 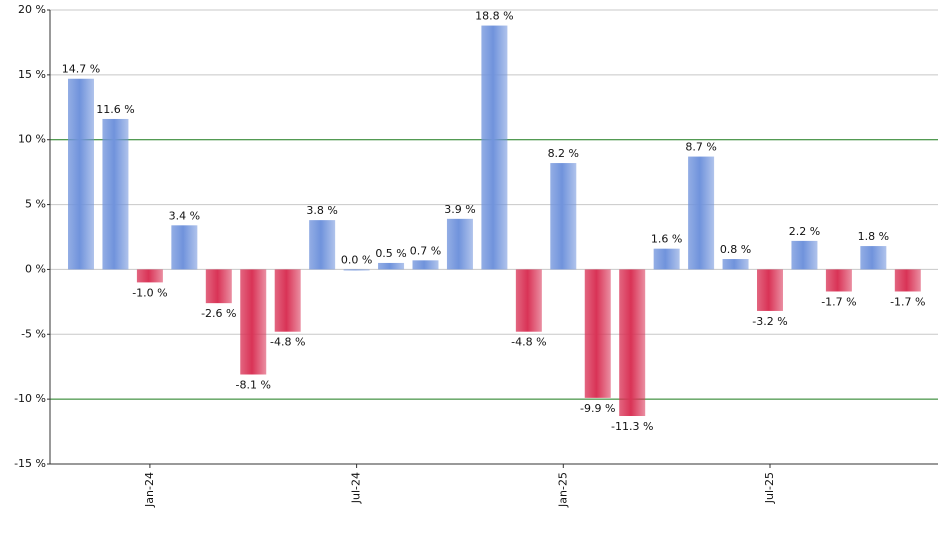 I want to click on x-tick-label: Jan-24, so click(x=149, y=490).